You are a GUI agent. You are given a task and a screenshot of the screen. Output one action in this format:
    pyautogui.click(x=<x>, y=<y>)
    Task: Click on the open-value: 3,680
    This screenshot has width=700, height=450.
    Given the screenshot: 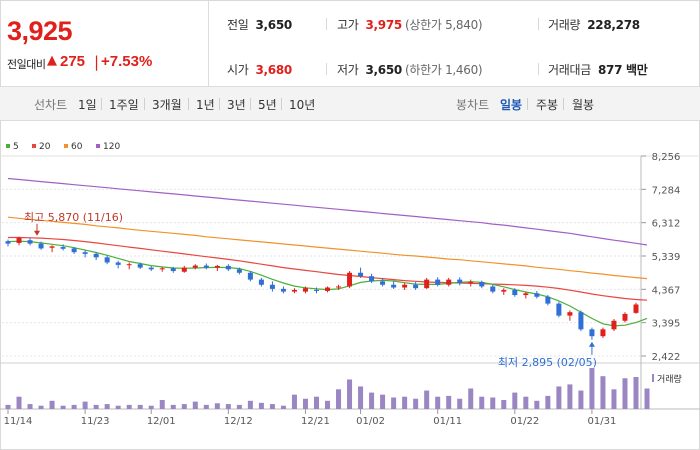 What is the action you would take?
    pyautogui.click(x=273, y=70)
    